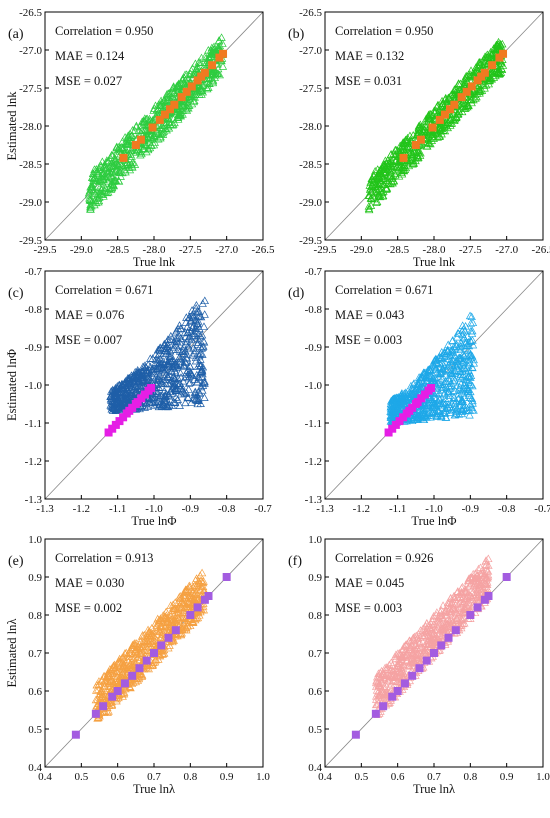  Describe the element at coordinates (227, 777) in the screenshot. I see `x-tick-label: 0.9` at that location.